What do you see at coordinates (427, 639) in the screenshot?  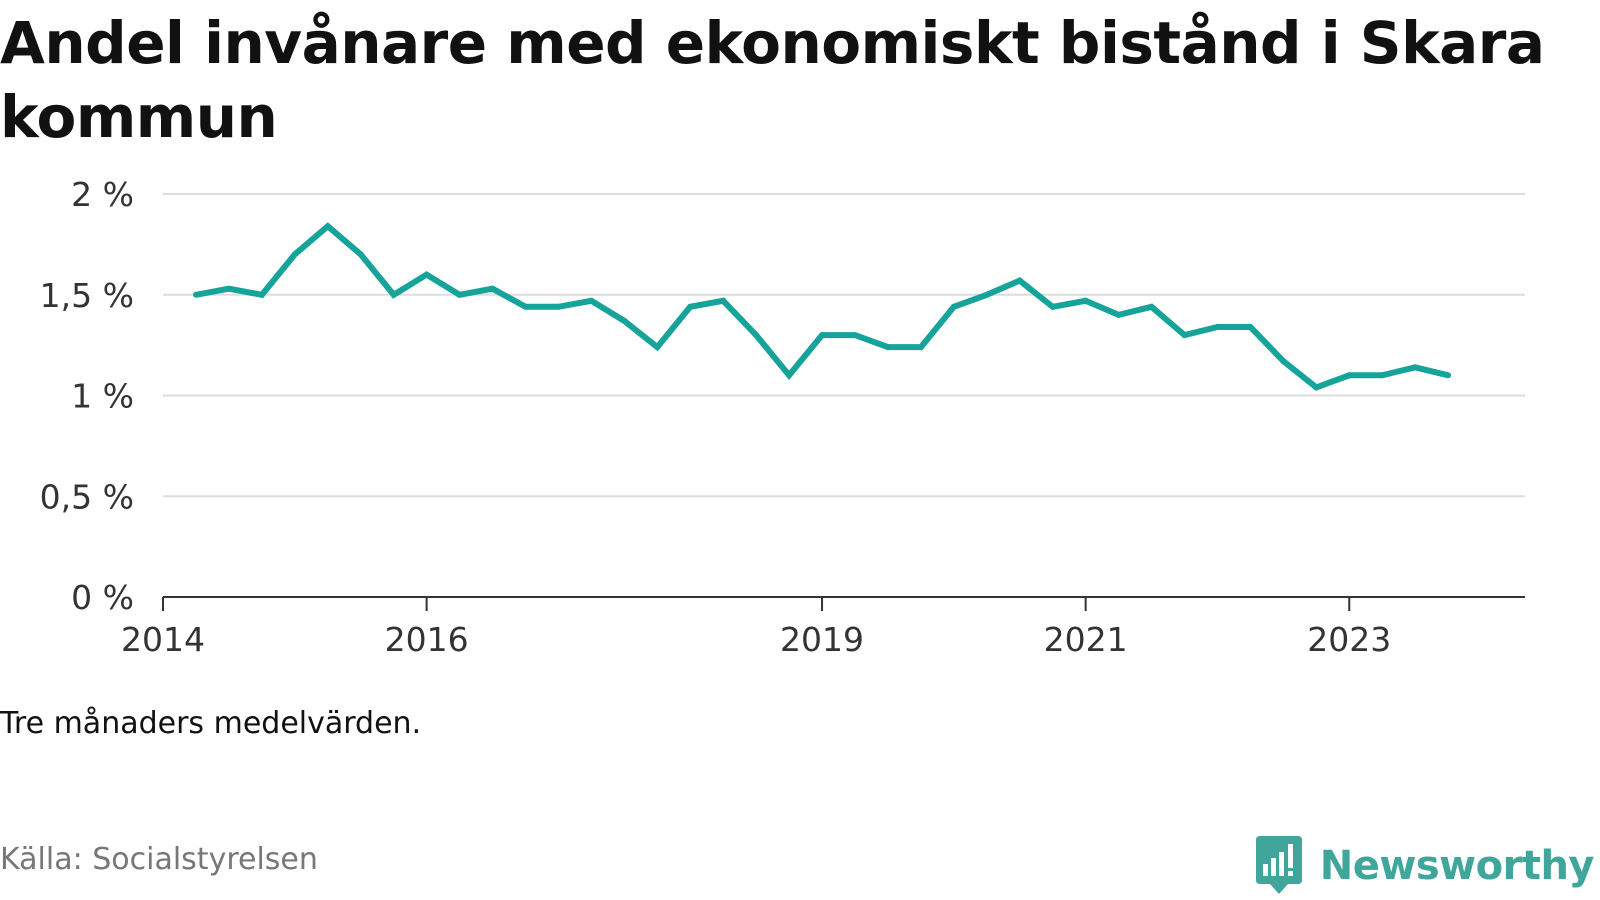 I see `x-tick-label: 2016` at bounding box center [427, 639].